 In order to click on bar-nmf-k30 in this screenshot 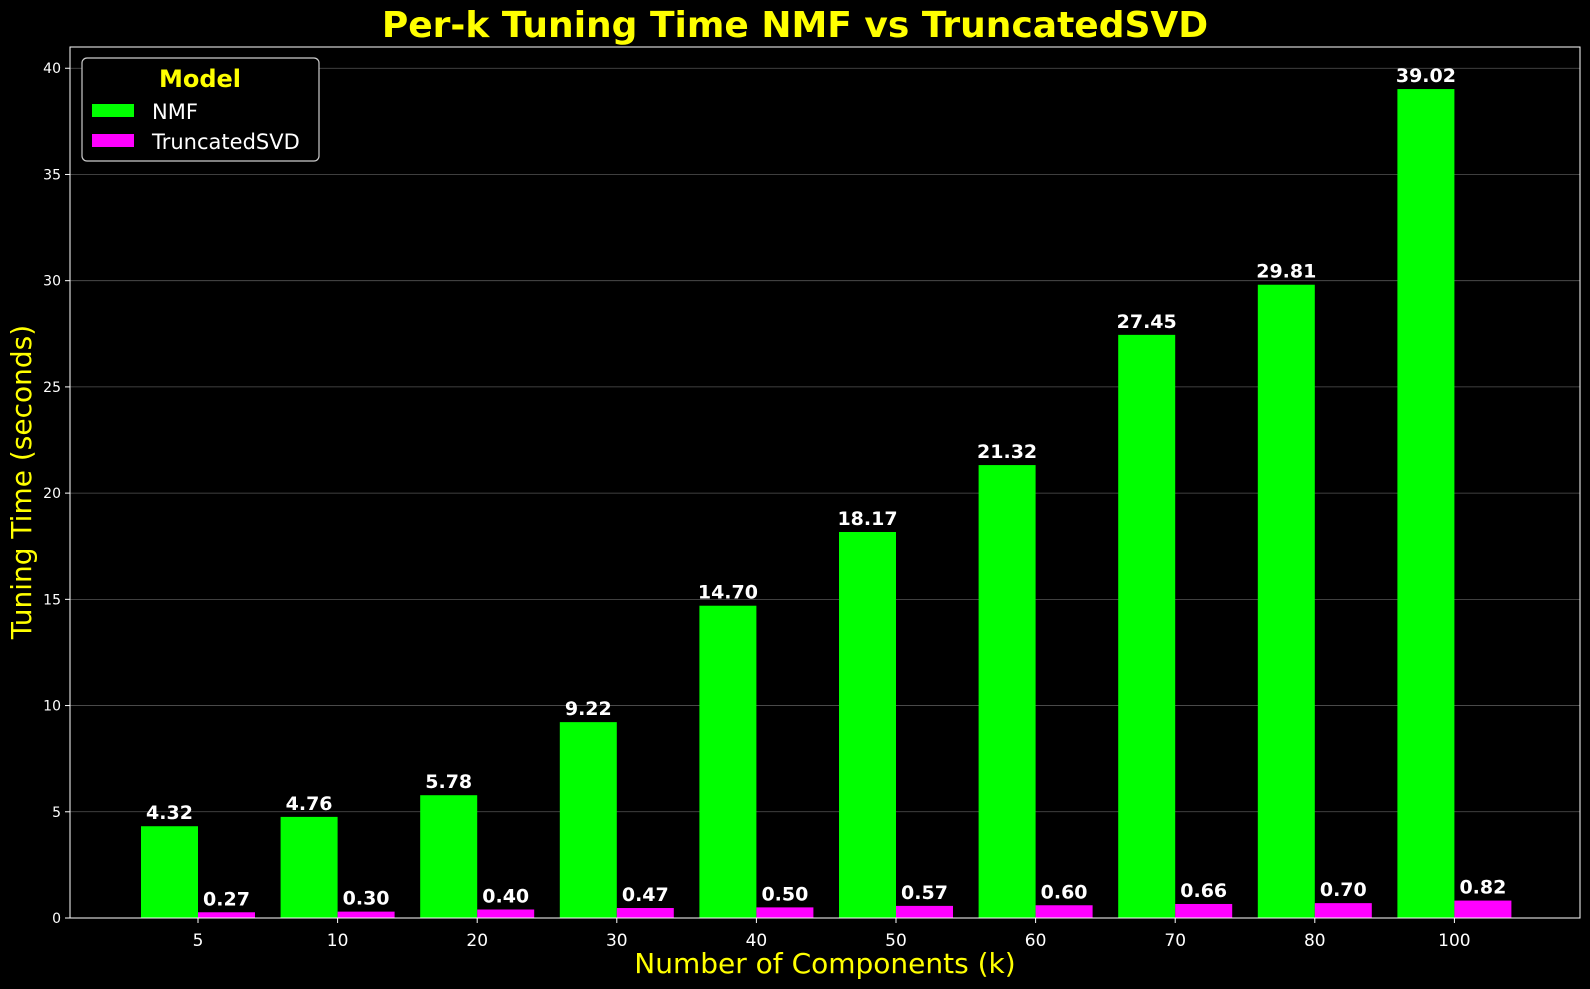, I will do `click(588, 820)`.